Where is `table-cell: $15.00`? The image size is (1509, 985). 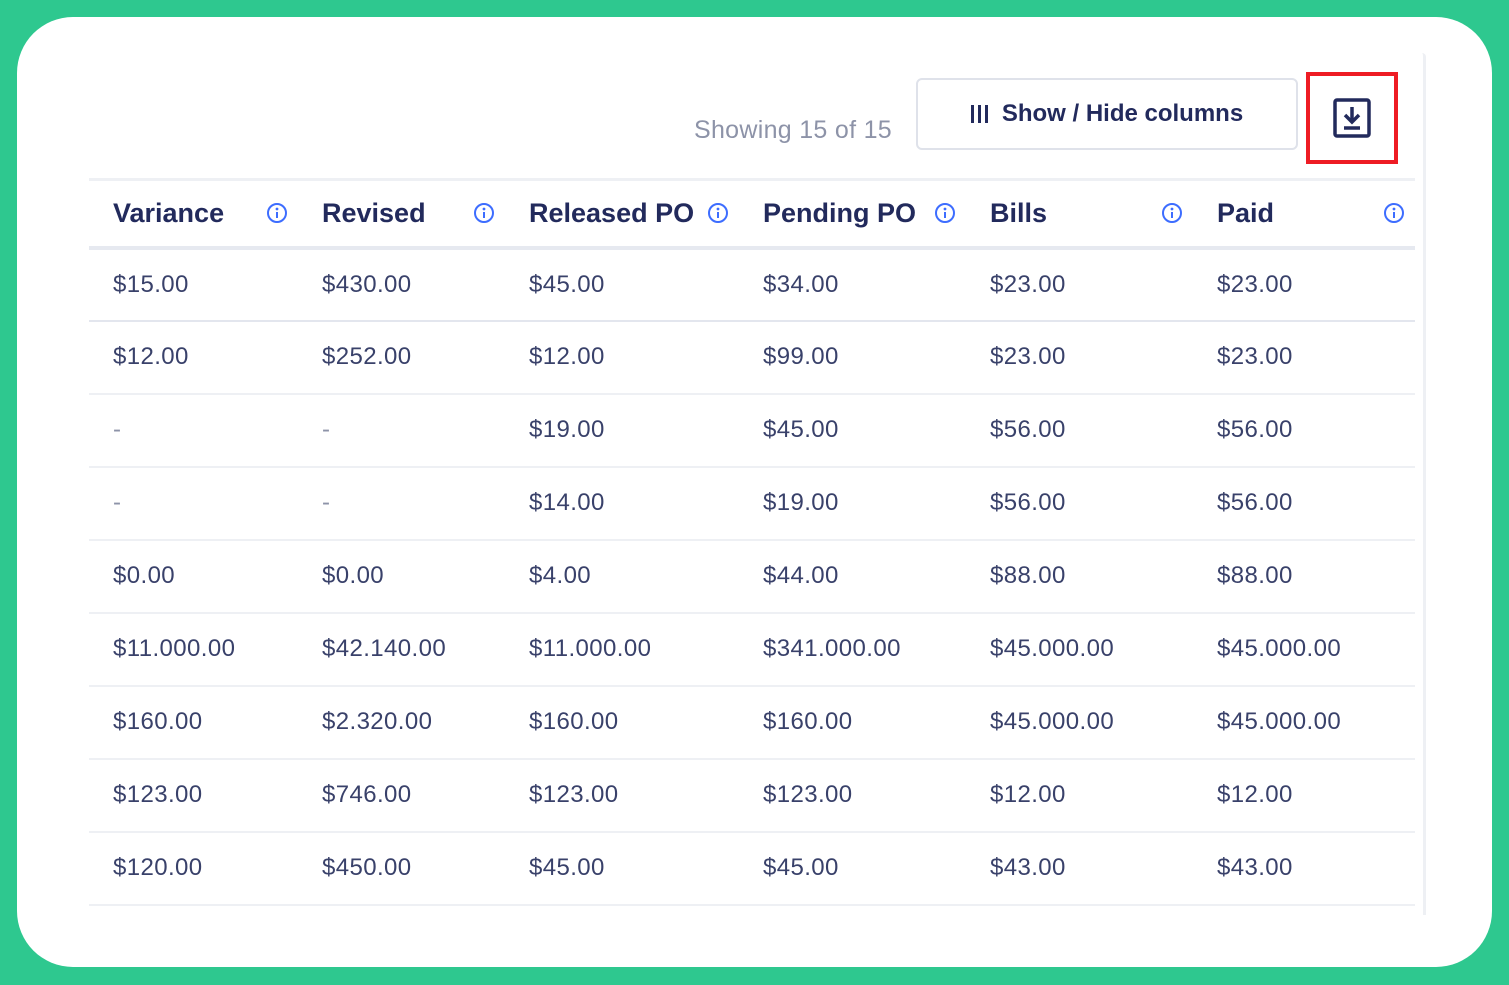
table-cell: $15.00 is located at coordinates (193, 284).